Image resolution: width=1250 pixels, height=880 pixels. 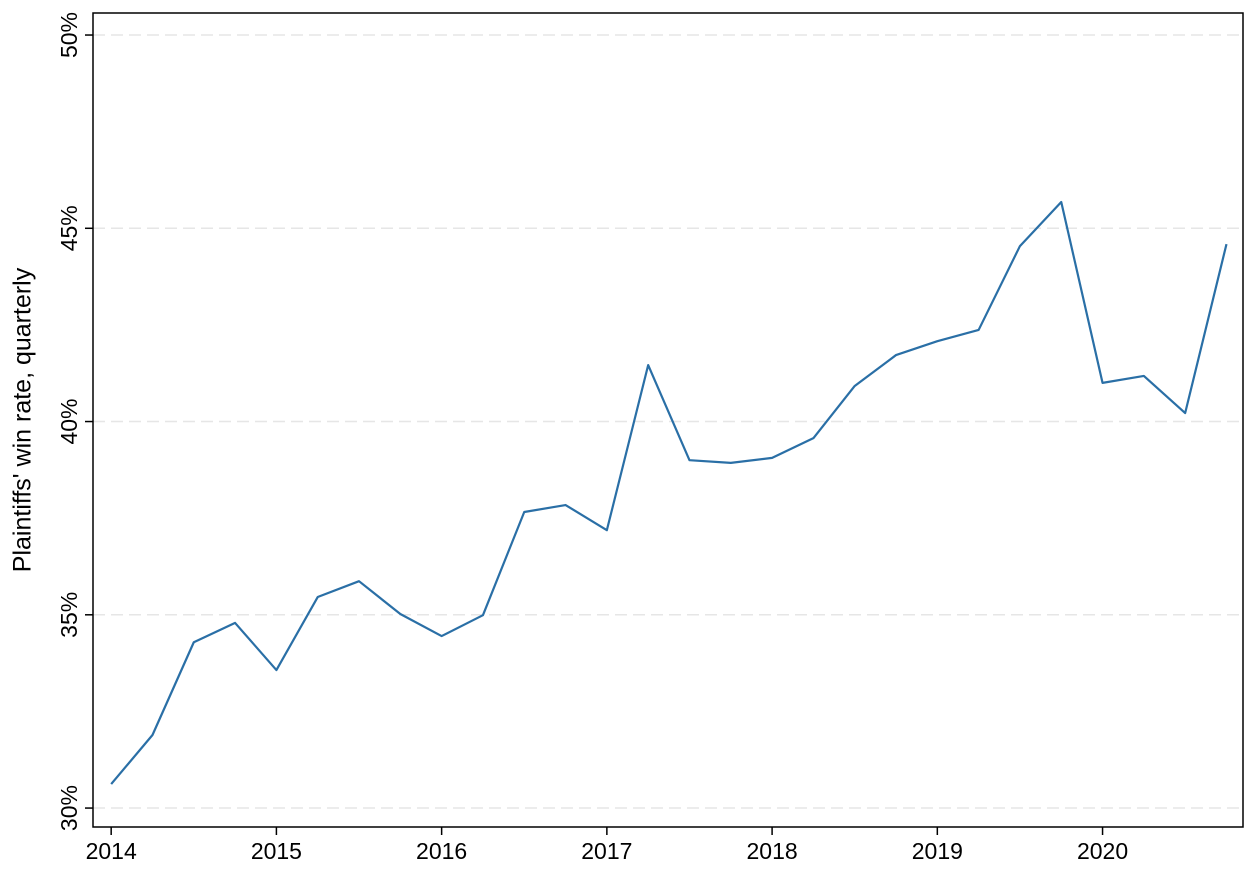 What do you see at coordinates (69, 422) in the screenshot?
I see `y-tick-label: 40%` at bounding box center [69, 422].